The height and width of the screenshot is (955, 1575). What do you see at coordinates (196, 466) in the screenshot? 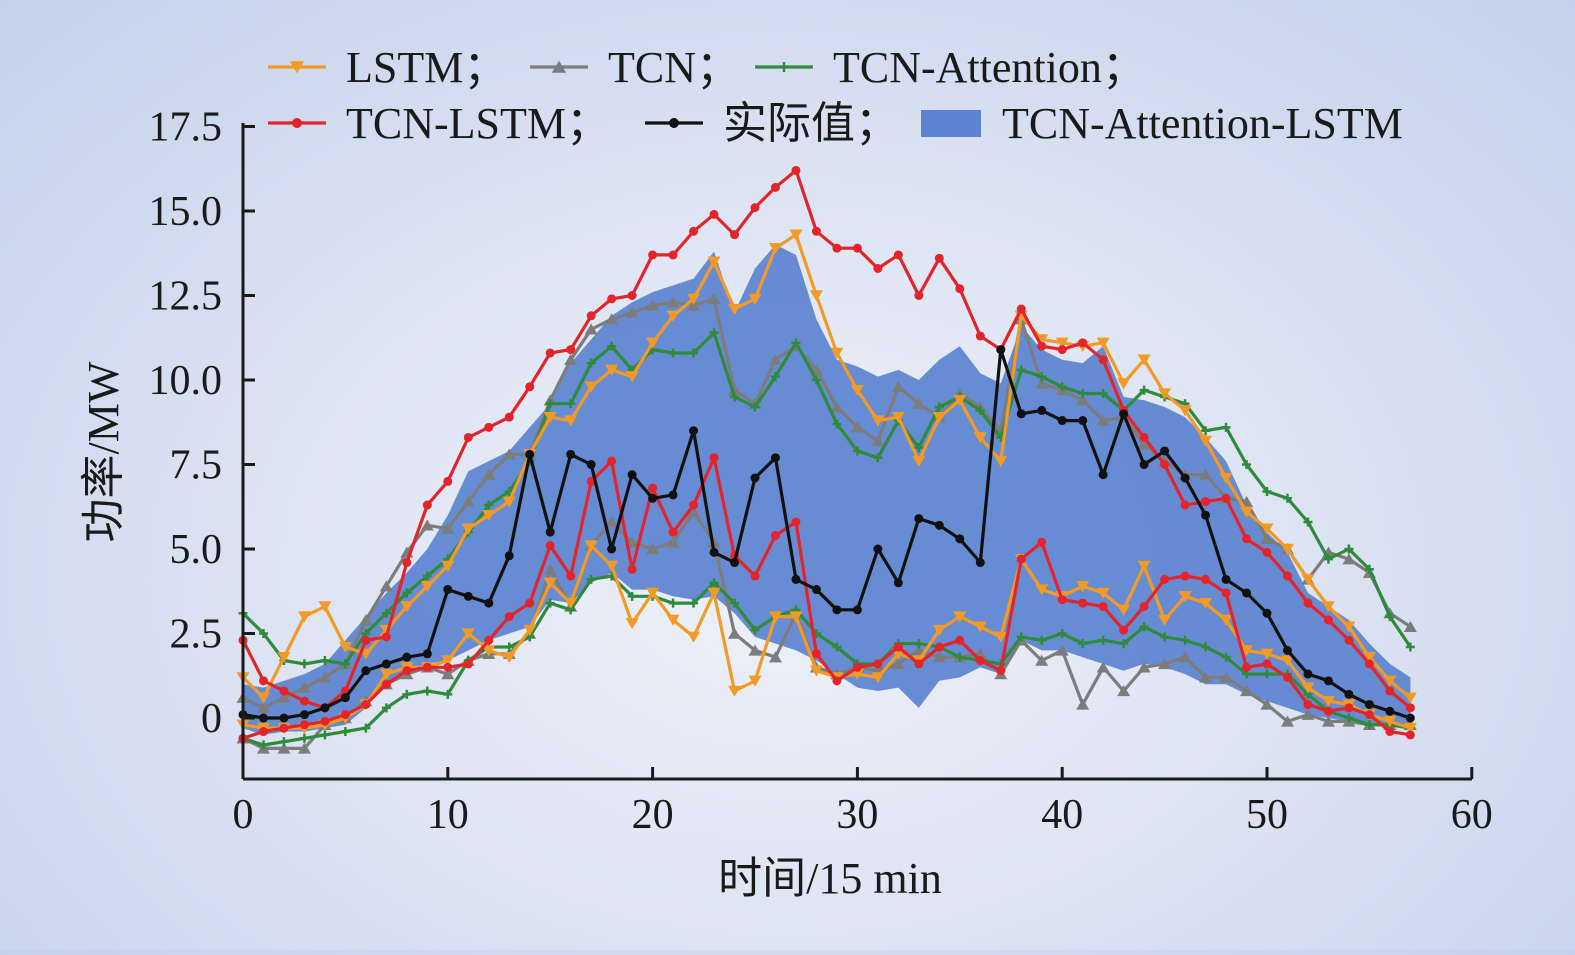
I see `y-tick-label: 7.5` at bounding box center [196, 466].